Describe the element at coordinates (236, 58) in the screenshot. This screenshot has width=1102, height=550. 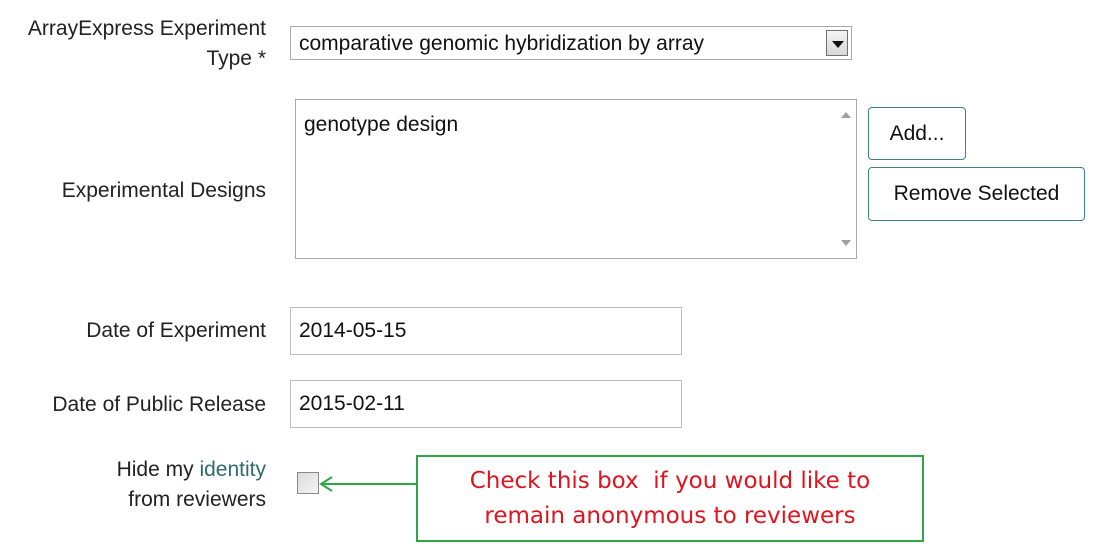
I see `experiment-type-label-line2: Type *` at that location.